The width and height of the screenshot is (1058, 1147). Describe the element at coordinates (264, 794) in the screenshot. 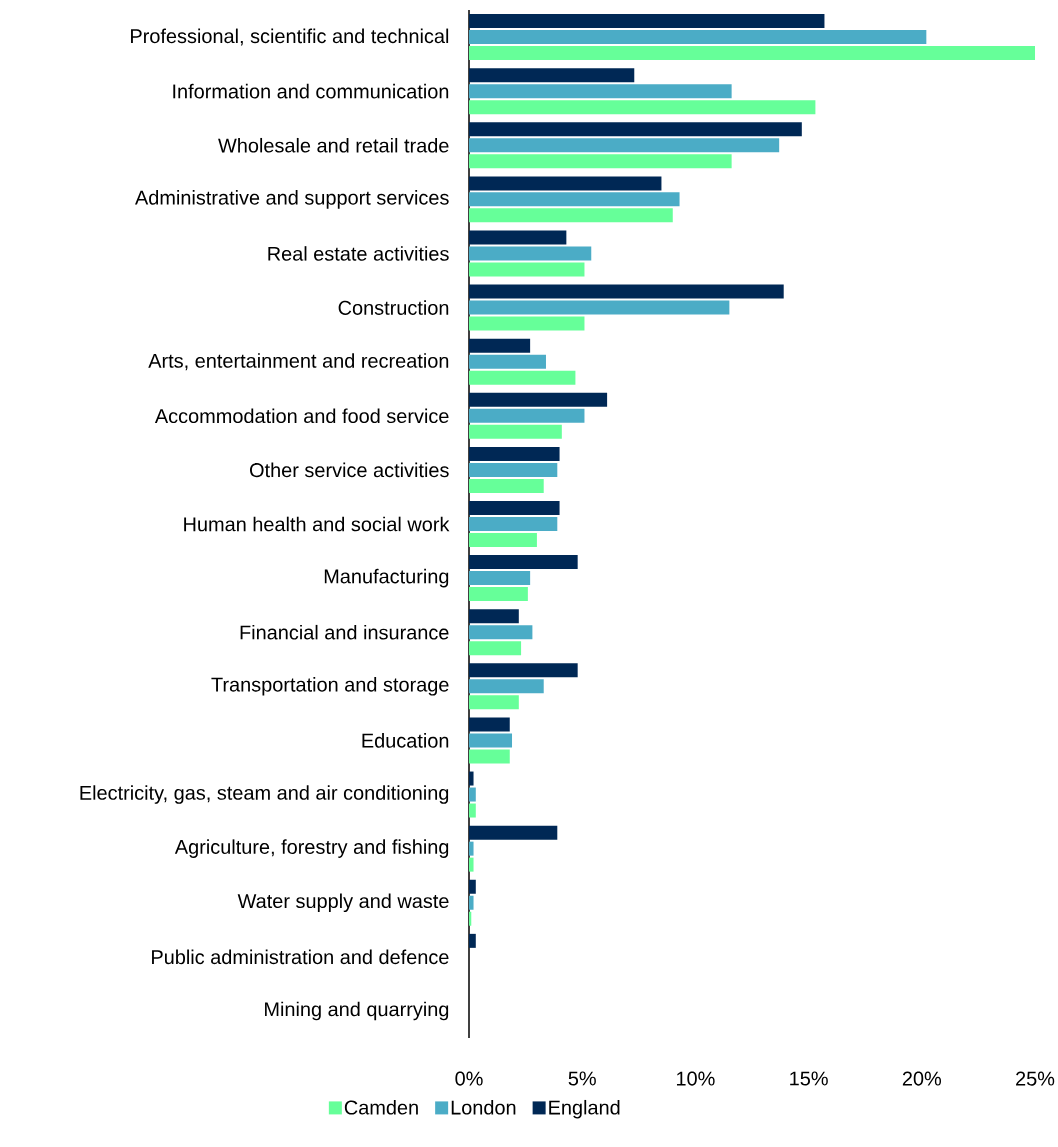

I see `y-tick-label: Electricity, gas, steam and air conditioning` at that location.